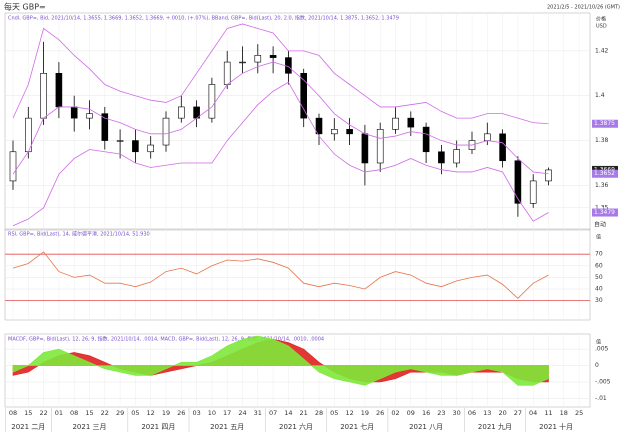 Image resolution: width=625 pixels, height=435 pixels. What do you see at coordinates (518, 413) in the screenshot?
I see `x-tick-label: 27` at bounding box center [518, 413].